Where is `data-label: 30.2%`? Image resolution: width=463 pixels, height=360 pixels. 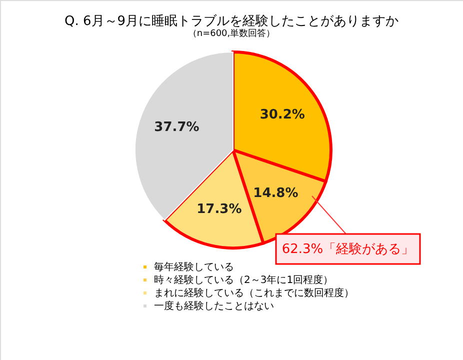 data-label: 30.2% is located at coordinates (282, 115).